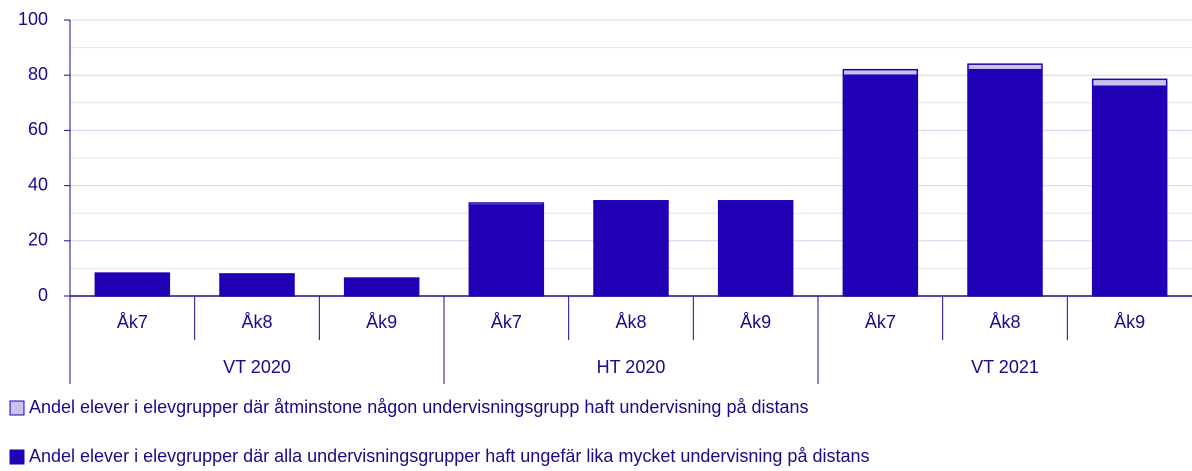 This screenshot has width=1192, height=471. I want to click on y-tick-label: 40, so click(38, 184).